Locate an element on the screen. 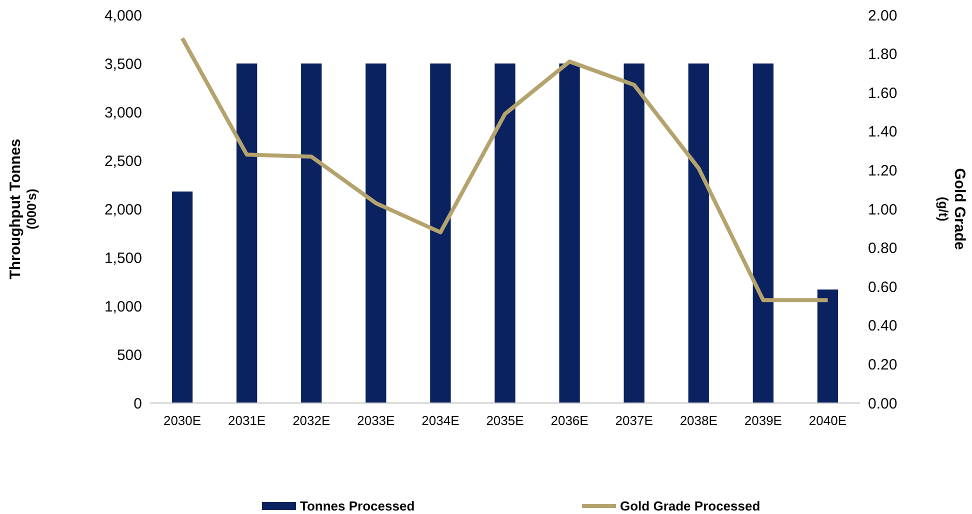 Image resolution: width=972 pixels, height=514 pixels. legend-label: Tonnes Processed is located at coordinates (357, 506).